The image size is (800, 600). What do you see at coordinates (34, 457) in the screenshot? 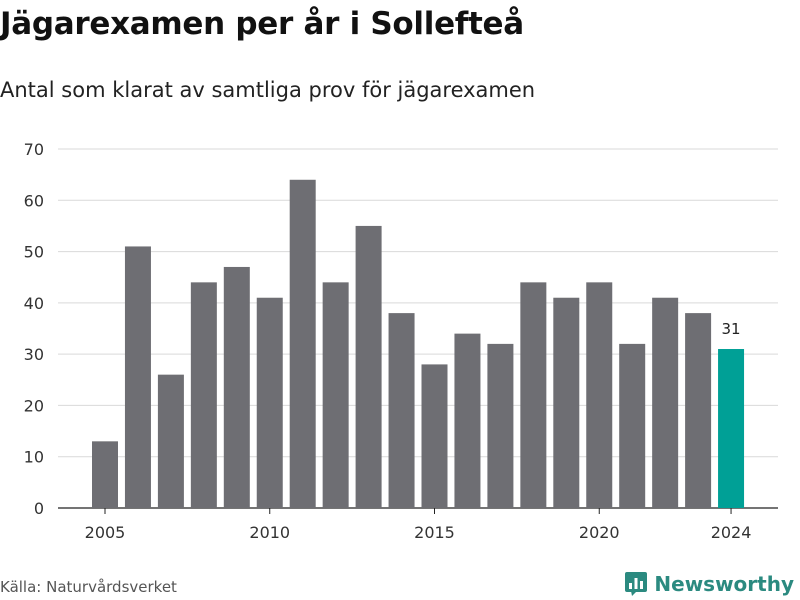
I see `y-tick-label: 10` at bounding box center [34, 457].